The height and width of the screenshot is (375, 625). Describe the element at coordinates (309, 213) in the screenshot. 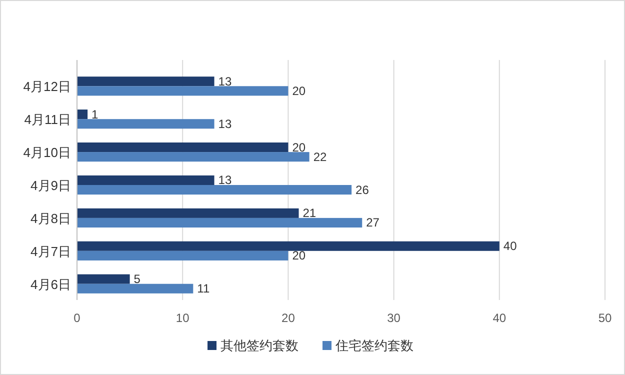

I see `data-label: 21` at that location.